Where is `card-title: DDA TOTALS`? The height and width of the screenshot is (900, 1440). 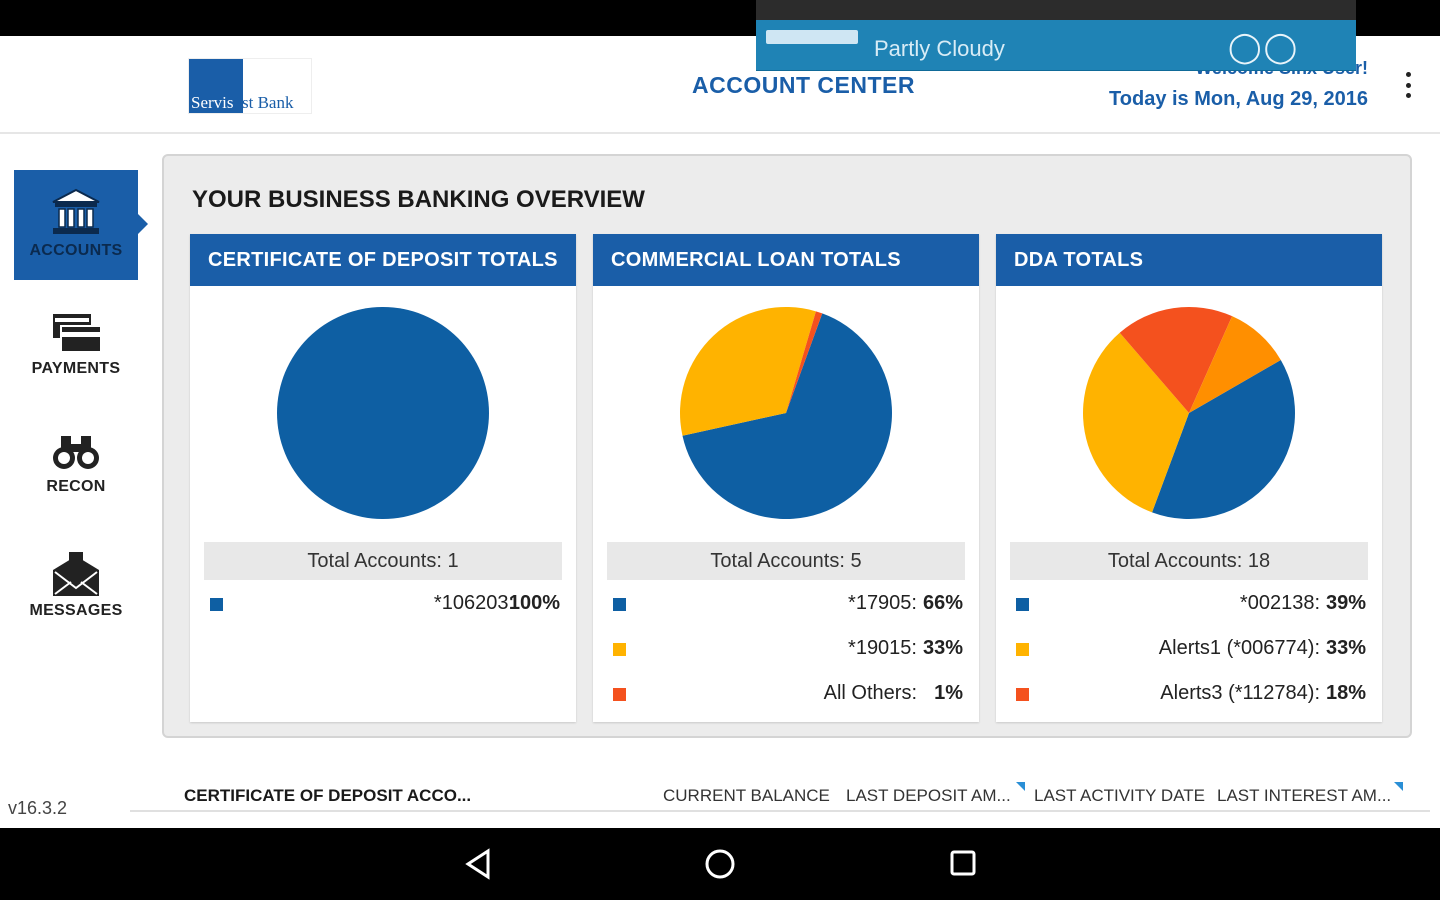 card-title: DDA TOTALS is located at coordinates (1189, 260).